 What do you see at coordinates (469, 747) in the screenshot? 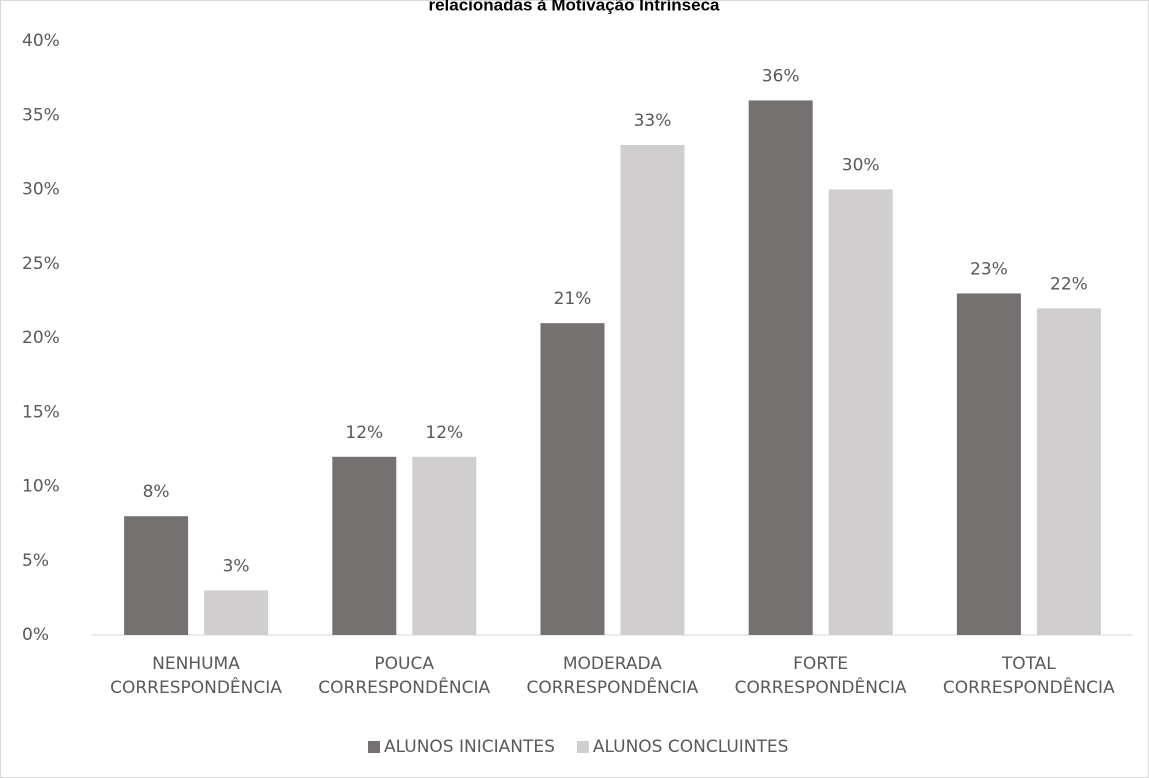
I see `legend-label: ALUNOS INICIANTES` at bounding box center [469, 747].